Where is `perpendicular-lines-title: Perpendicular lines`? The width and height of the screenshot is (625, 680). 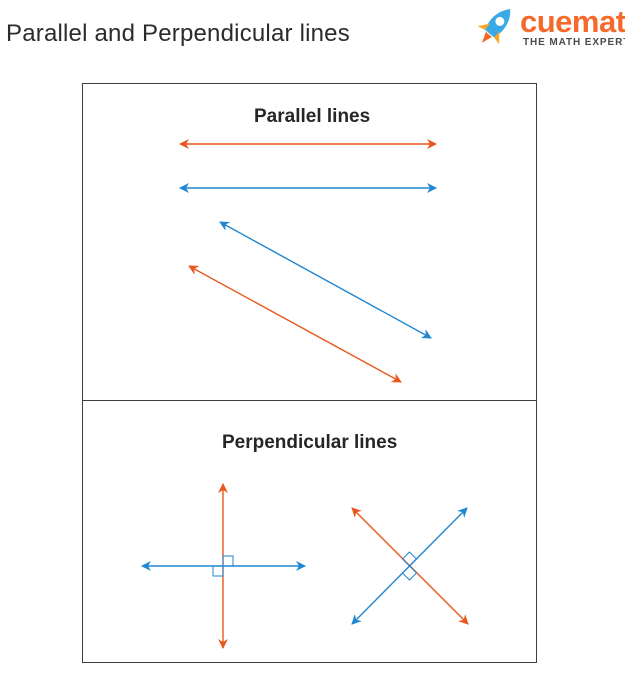
perpendicular-lines-title: Perpendicular lines is located at coordinates (310, 442).